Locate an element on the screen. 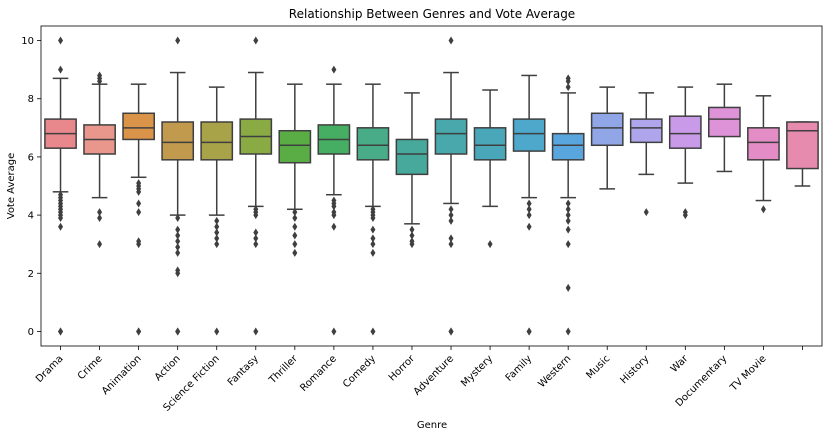 This screenshot has width=829, height=437. box-animation is located at coordinates (138, 209).